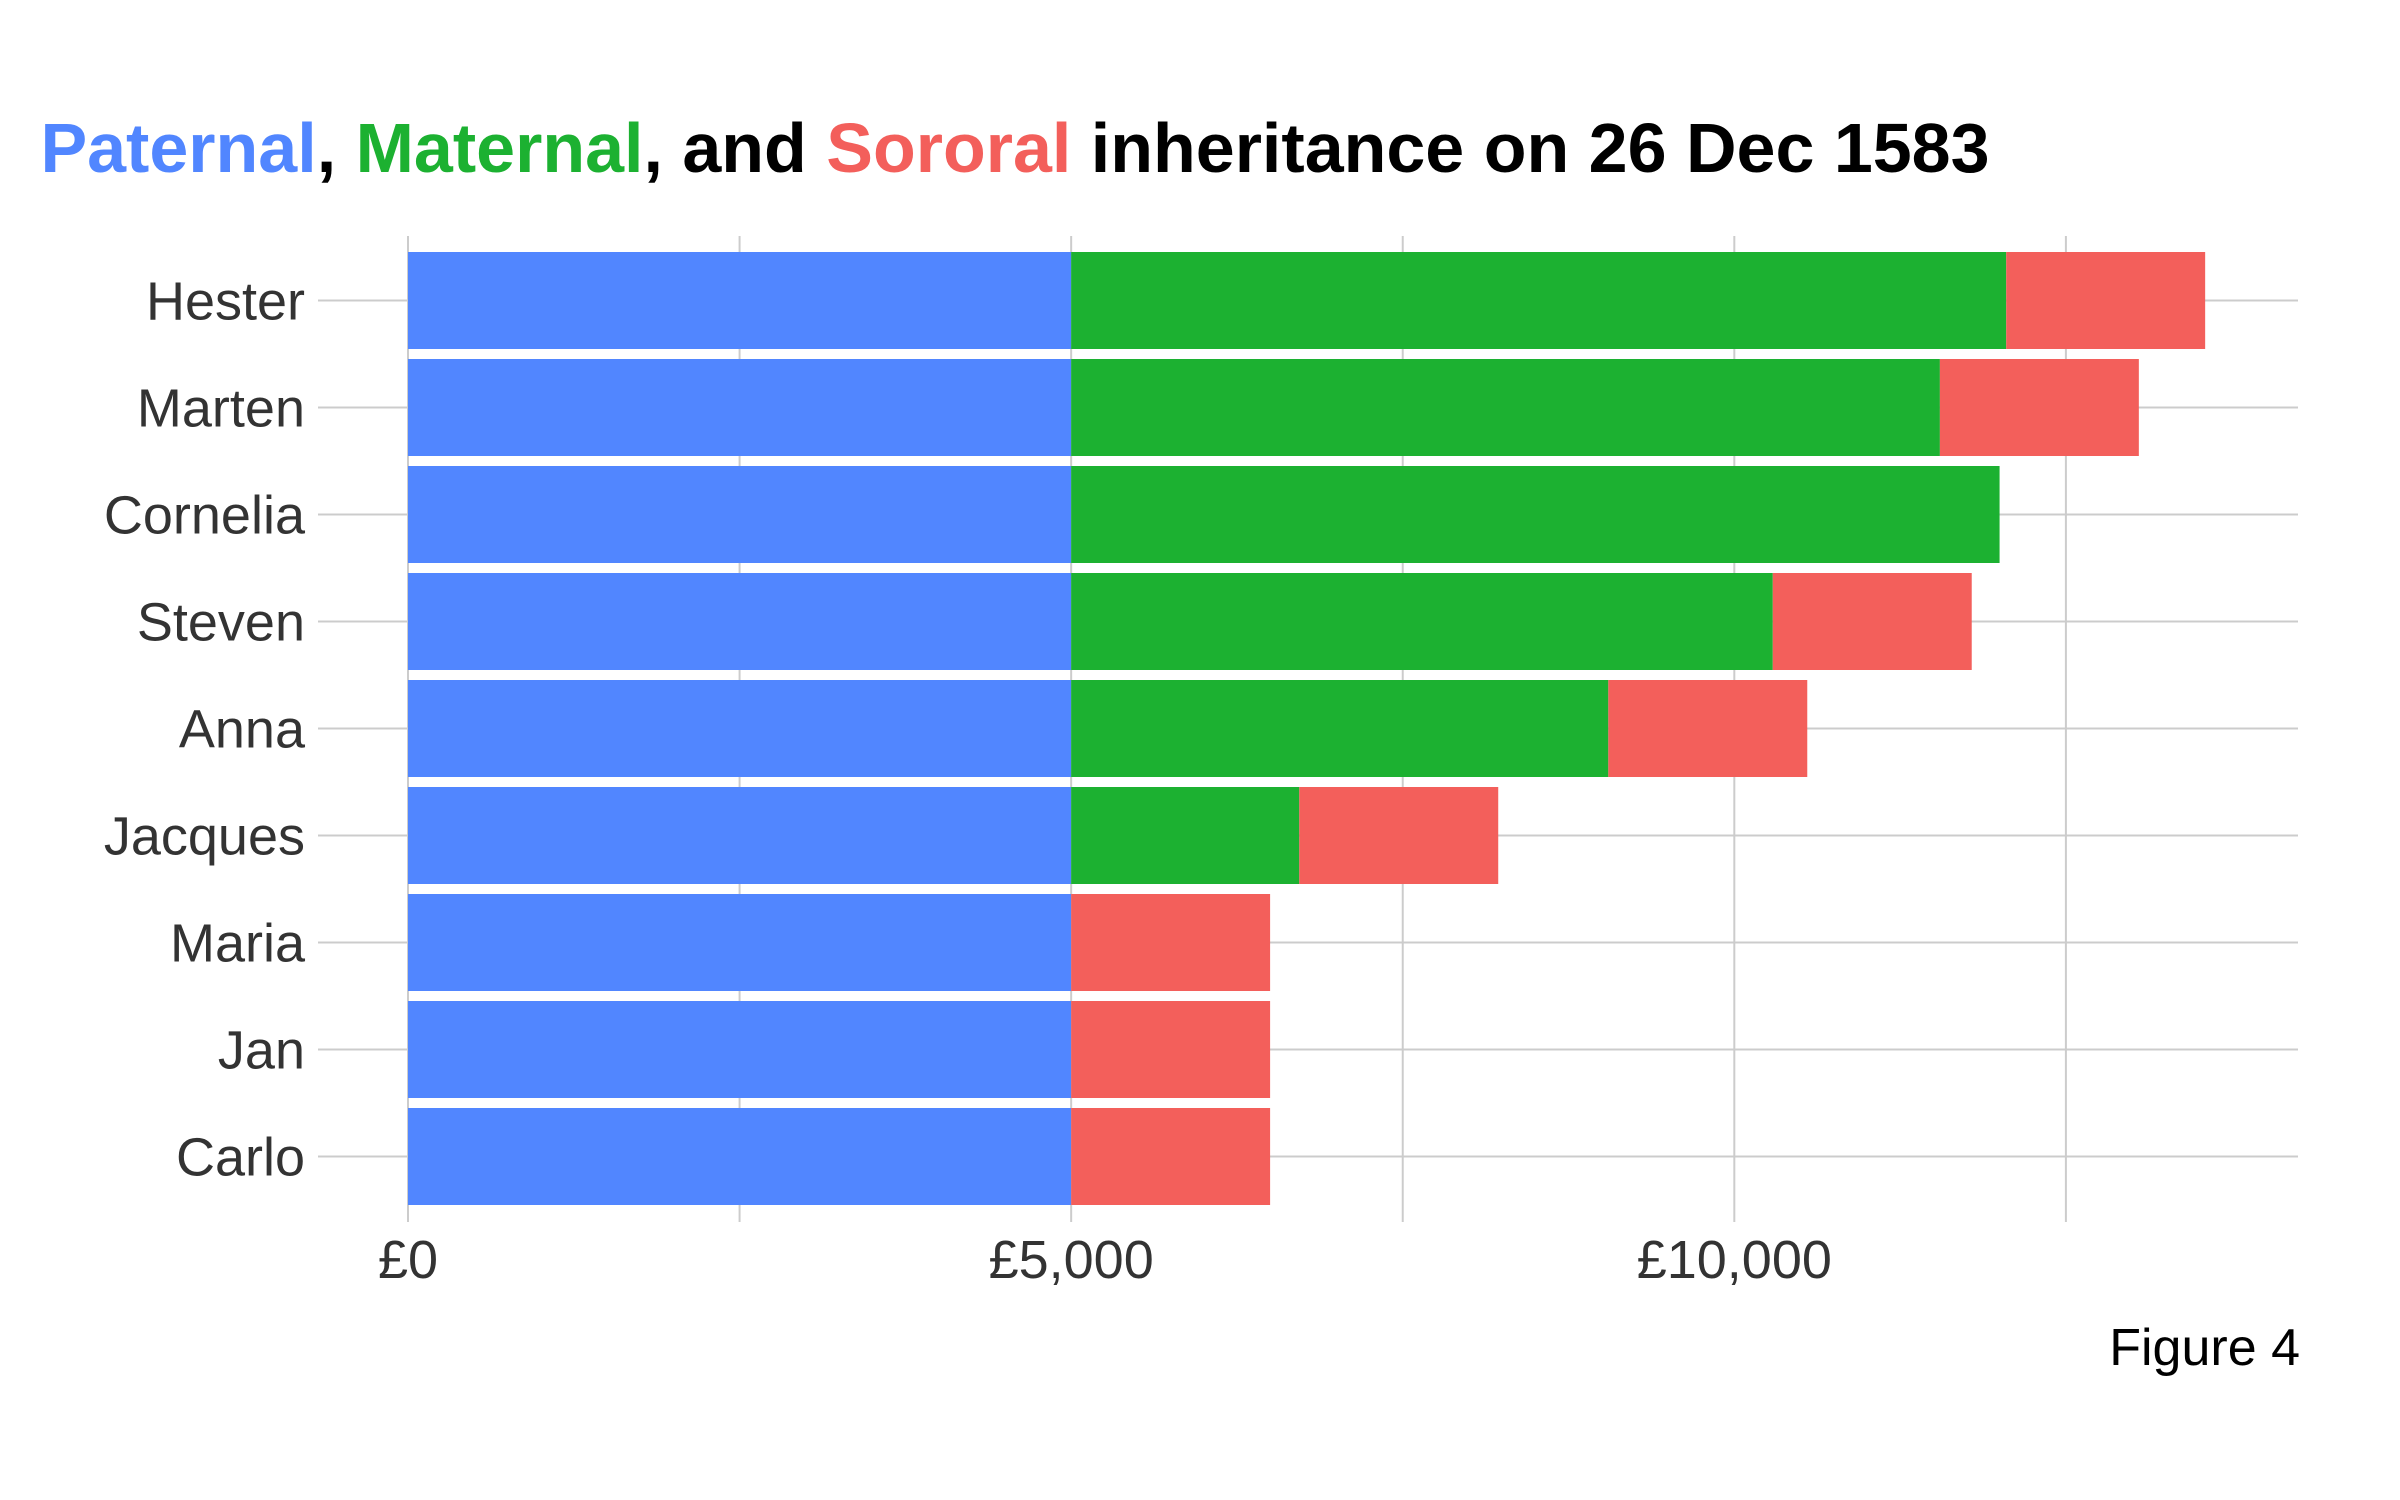 The height and width of the screenshot is (1500, 2400). What do you see at coordinates (240, 1158) in the screenshot?
I see `y-tick-label: Carlo` at bounding box center [240, 1158].